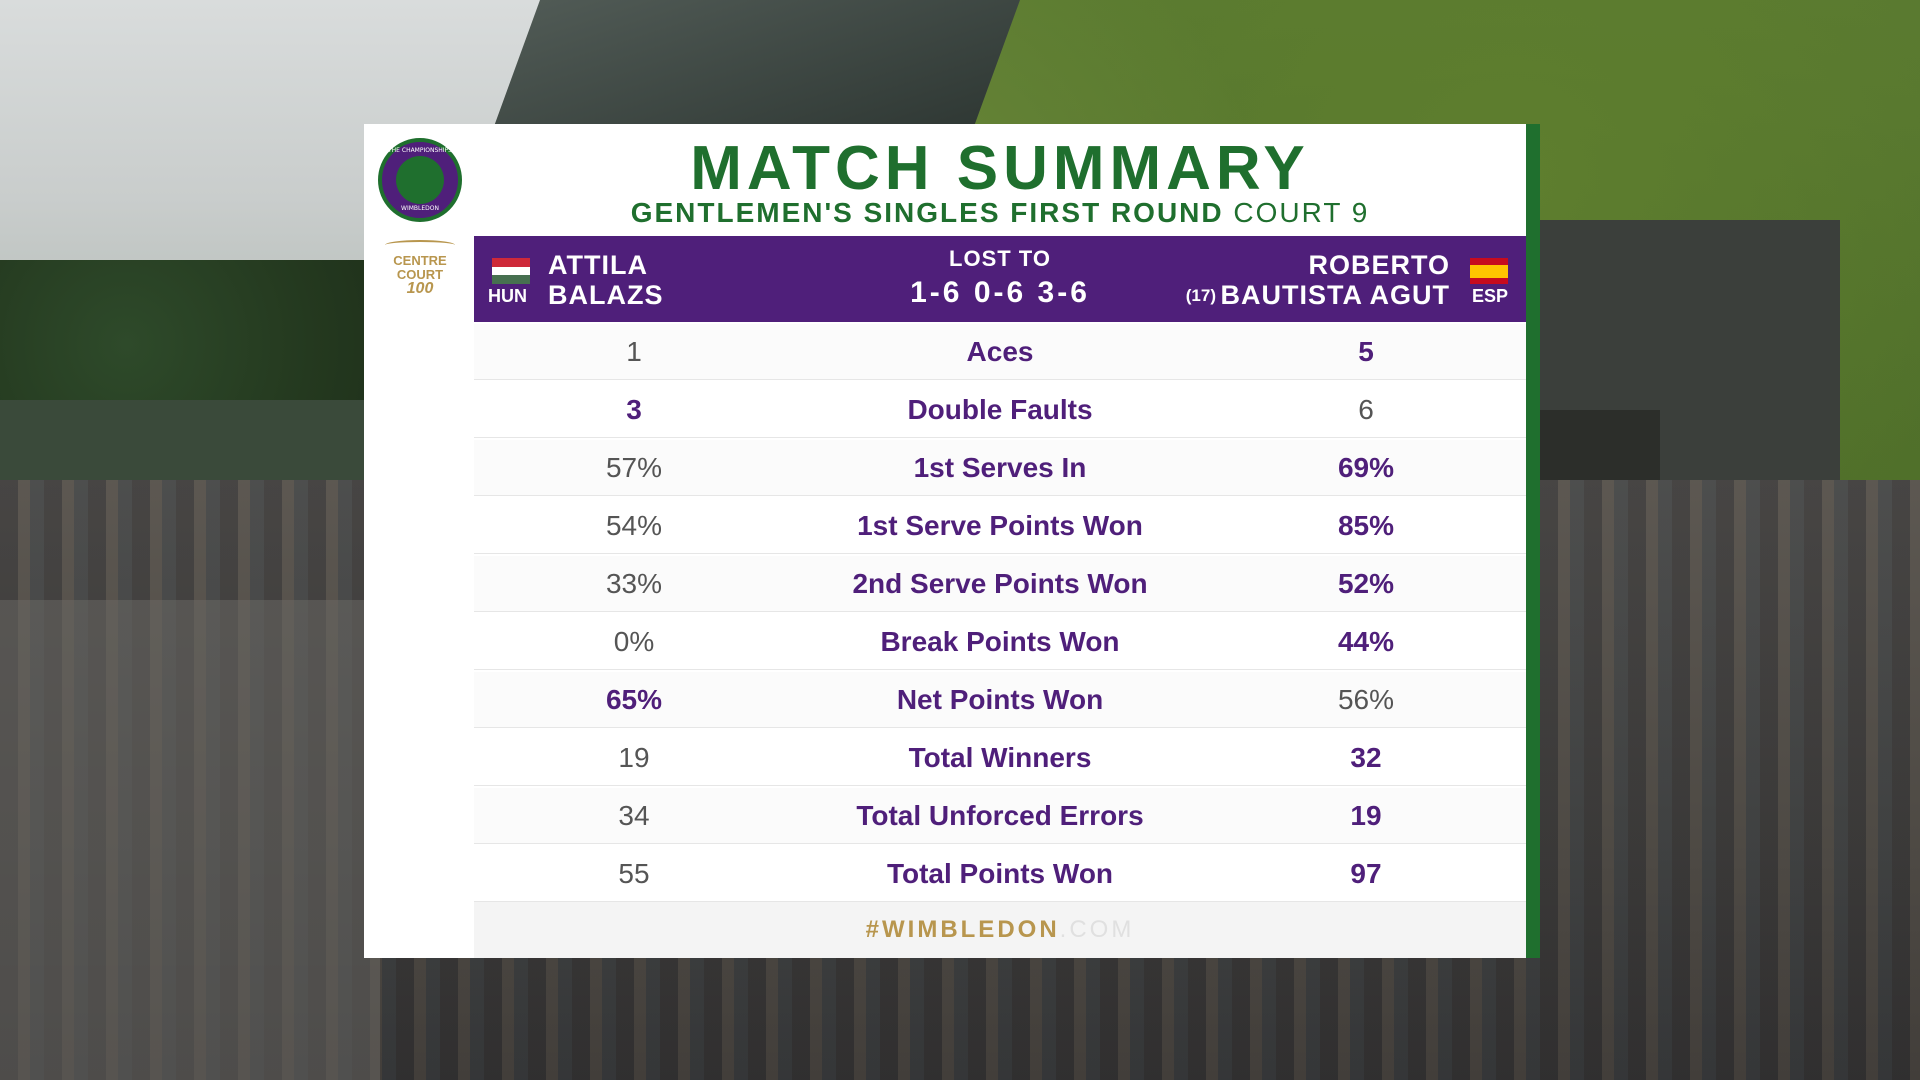 The height and width of the screenshot is (1080, 1920). Describe the element at coordinates (1490, 296) in the screenshot. I see `player2-country: ESP` at that location.